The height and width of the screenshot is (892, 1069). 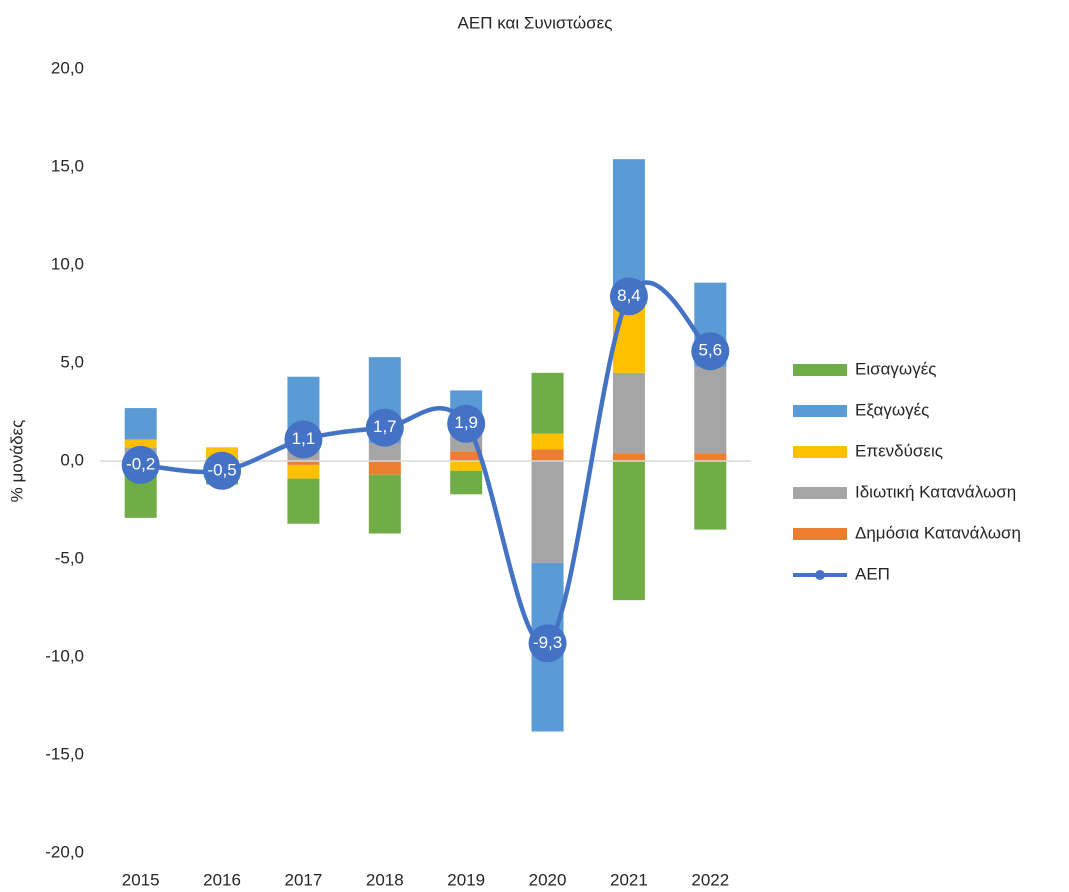 What do you see at coordinates (72, 459) in the screenshot?
I see `y-tick-label: 0,0` at bounding box center [72, 459].